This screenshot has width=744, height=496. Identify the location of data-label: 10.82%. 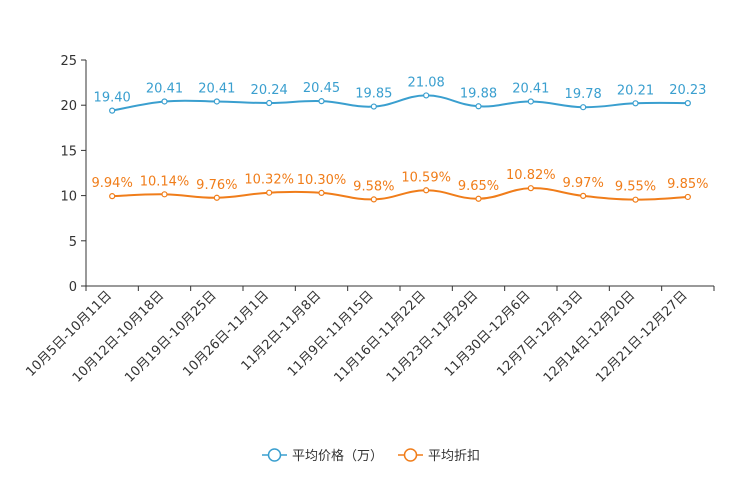
(531, 175).